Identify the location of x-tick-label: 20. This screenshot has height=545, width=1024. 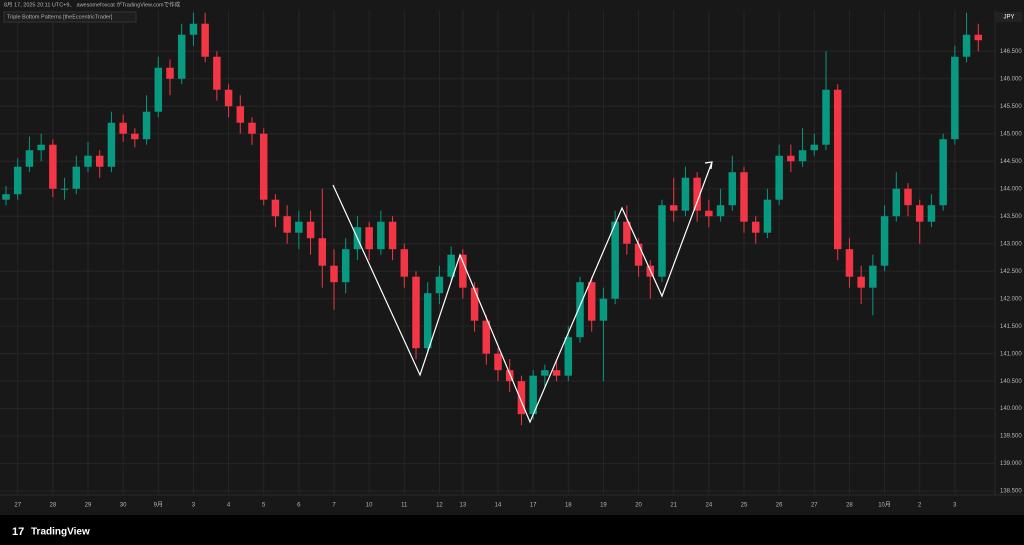
(638, 506).